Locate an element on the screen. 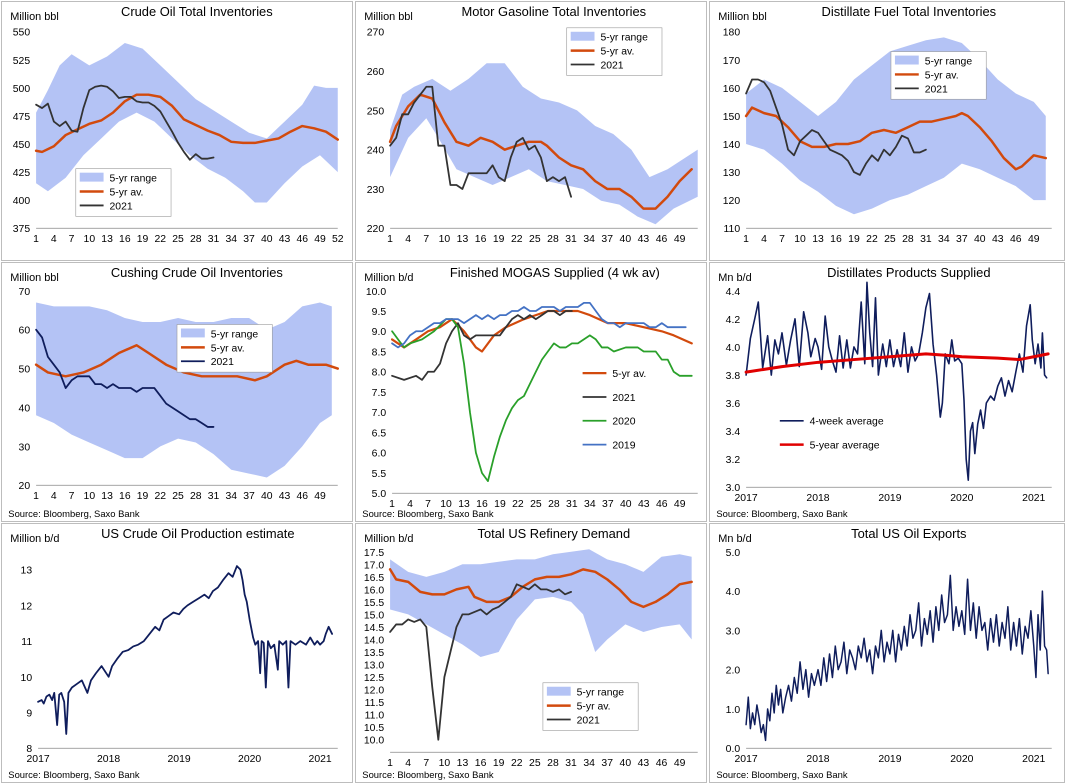 The height and width of the screenshot is (784, 1066). legend-label: 5-yr range is located at coordinates (235, 334).